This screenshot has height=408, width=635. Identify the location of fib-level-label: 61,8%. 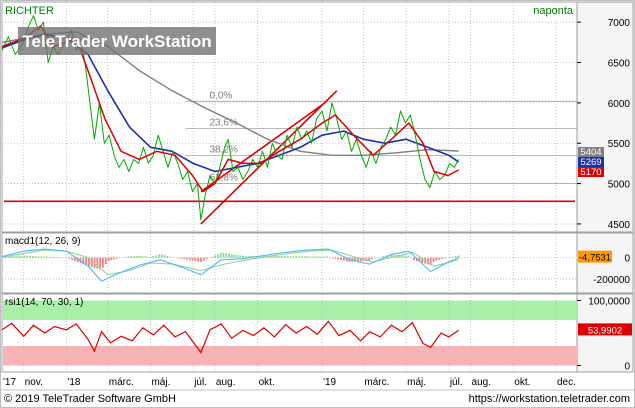
(223, 178).